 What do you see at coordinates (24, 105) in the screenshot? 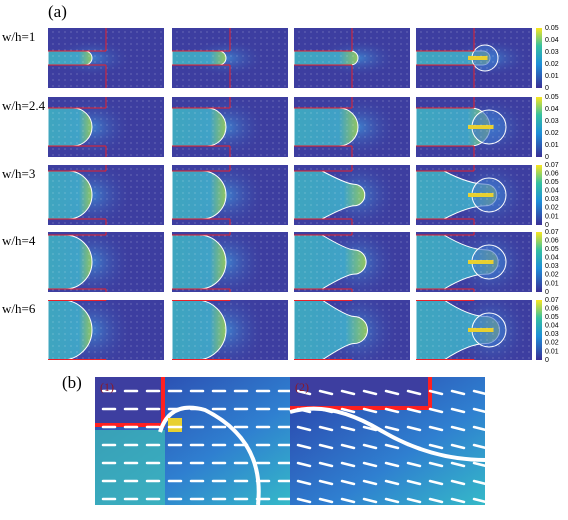
I see `row-label: w/h=2.4` at bounding box center [24, 105].